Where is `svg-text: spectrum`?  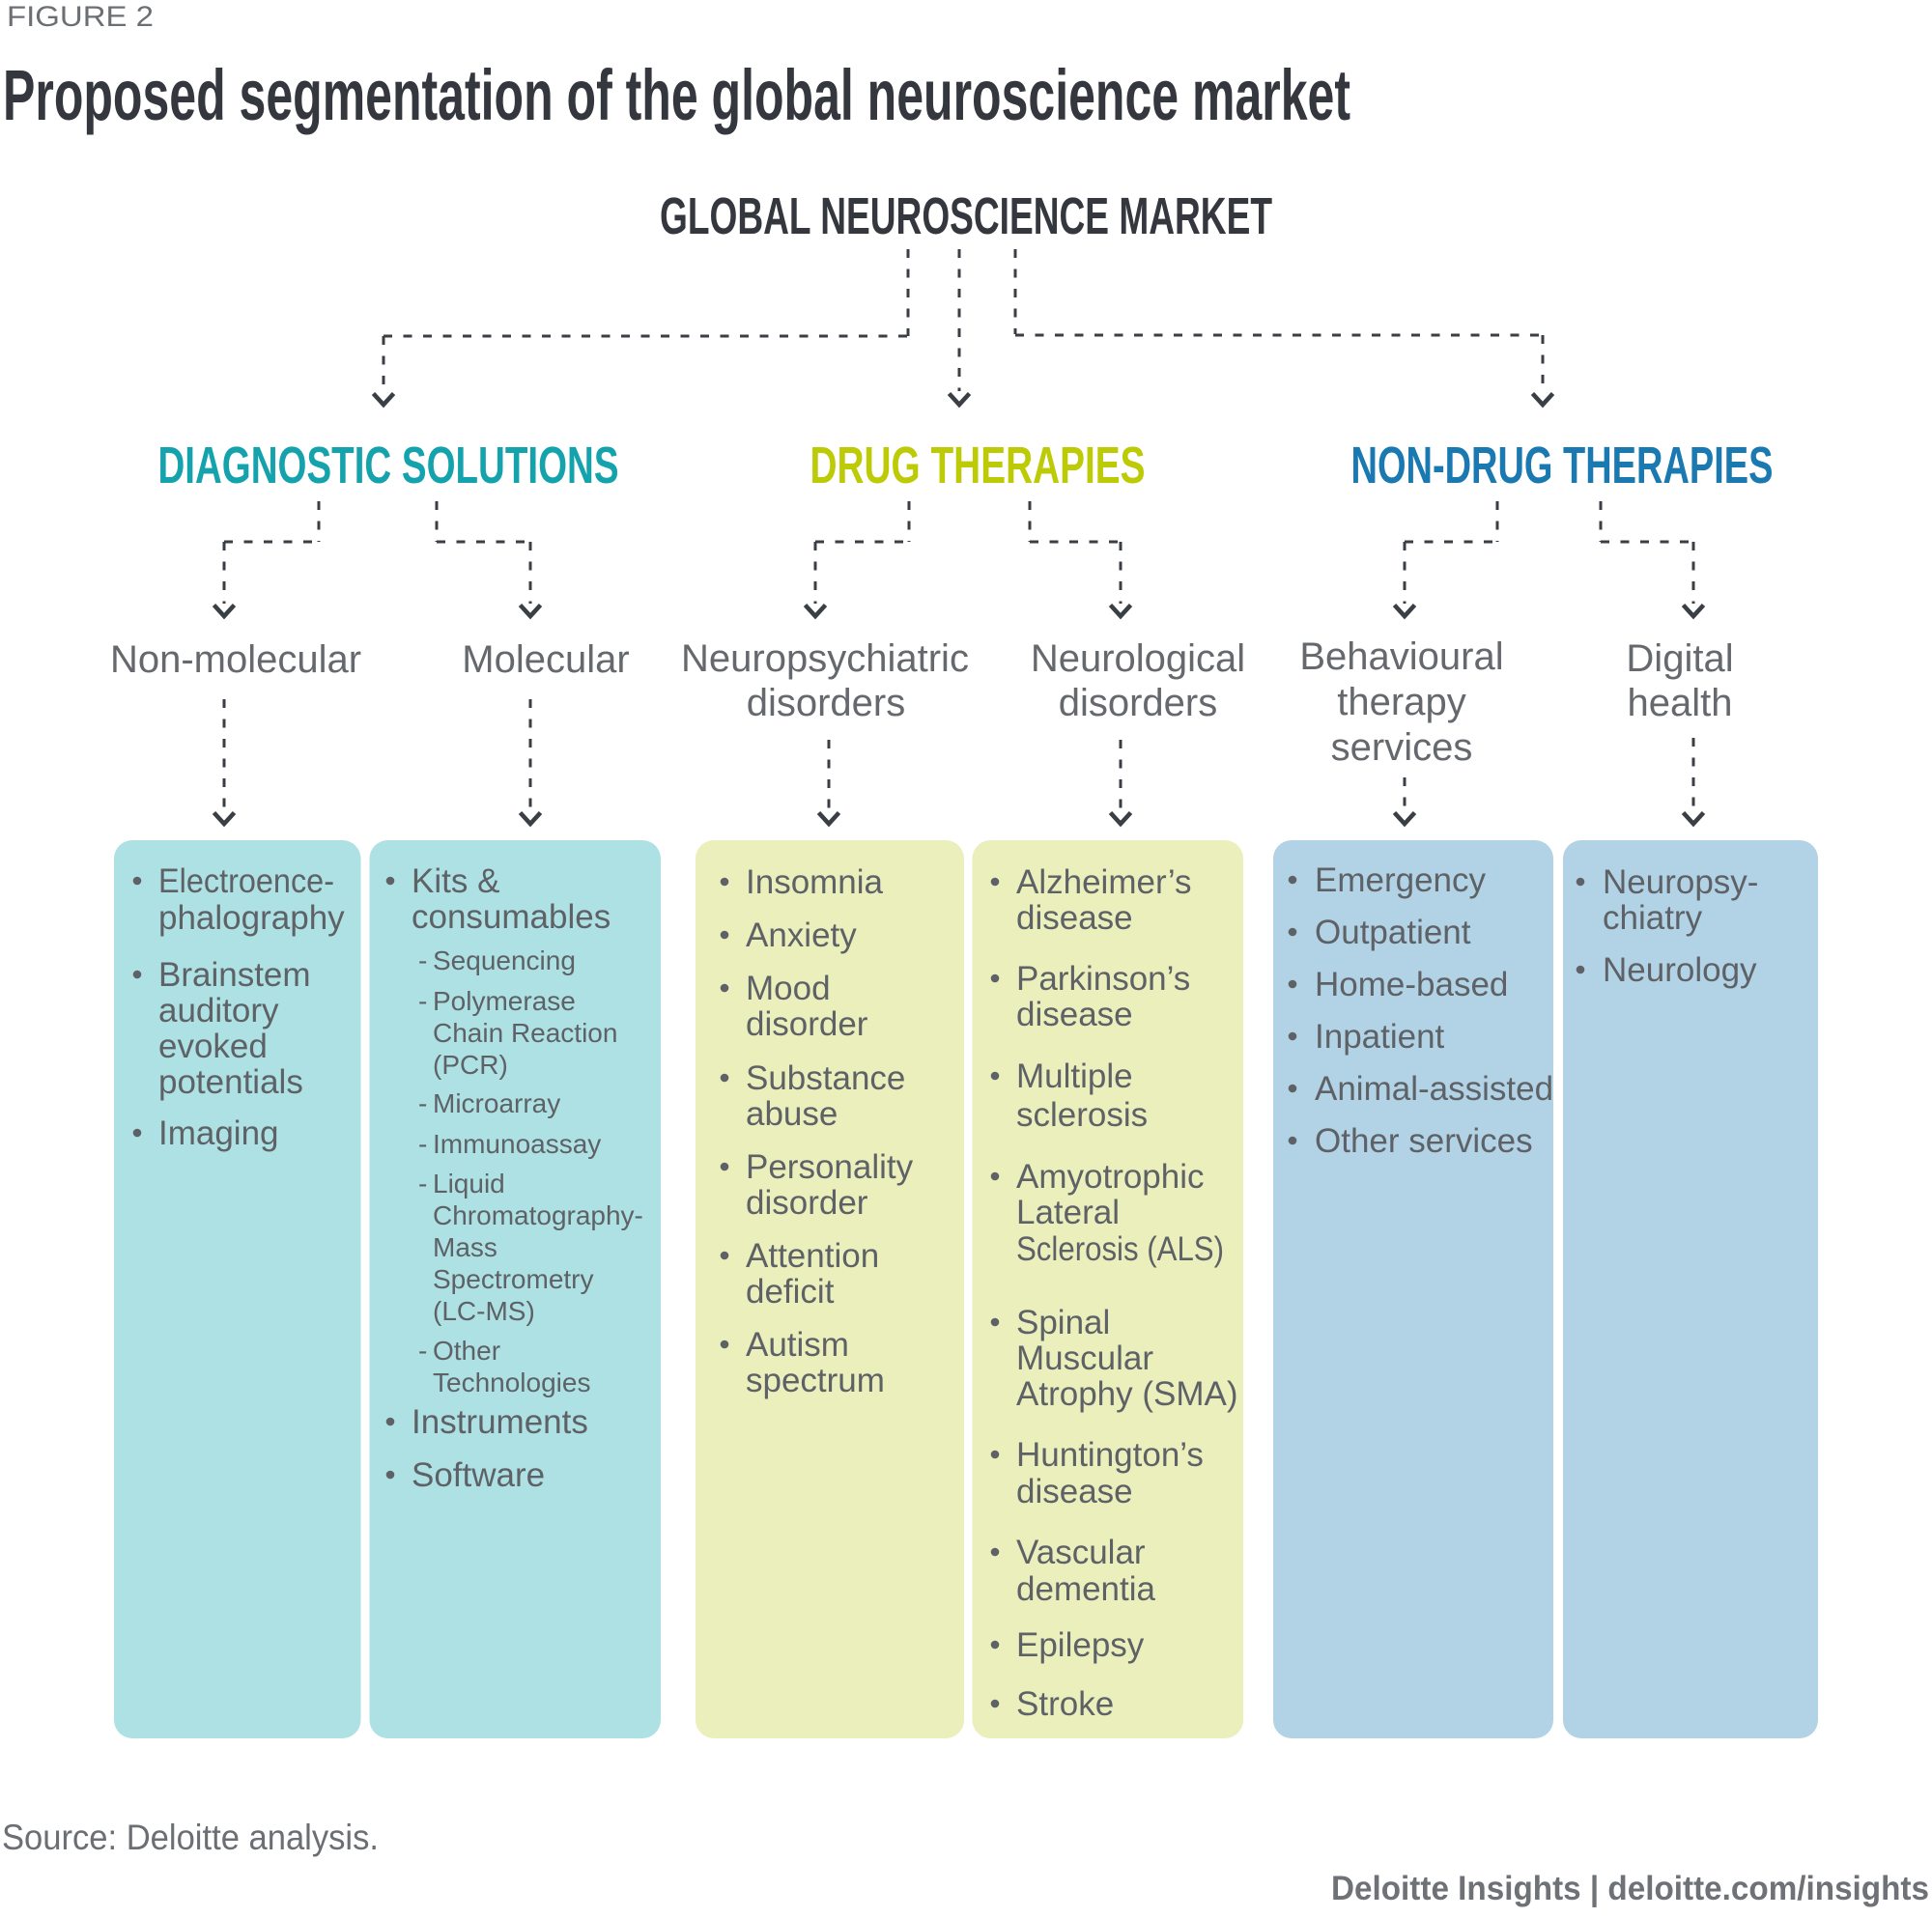
svg-text: spectrum is located at coordinates (815, 1380).